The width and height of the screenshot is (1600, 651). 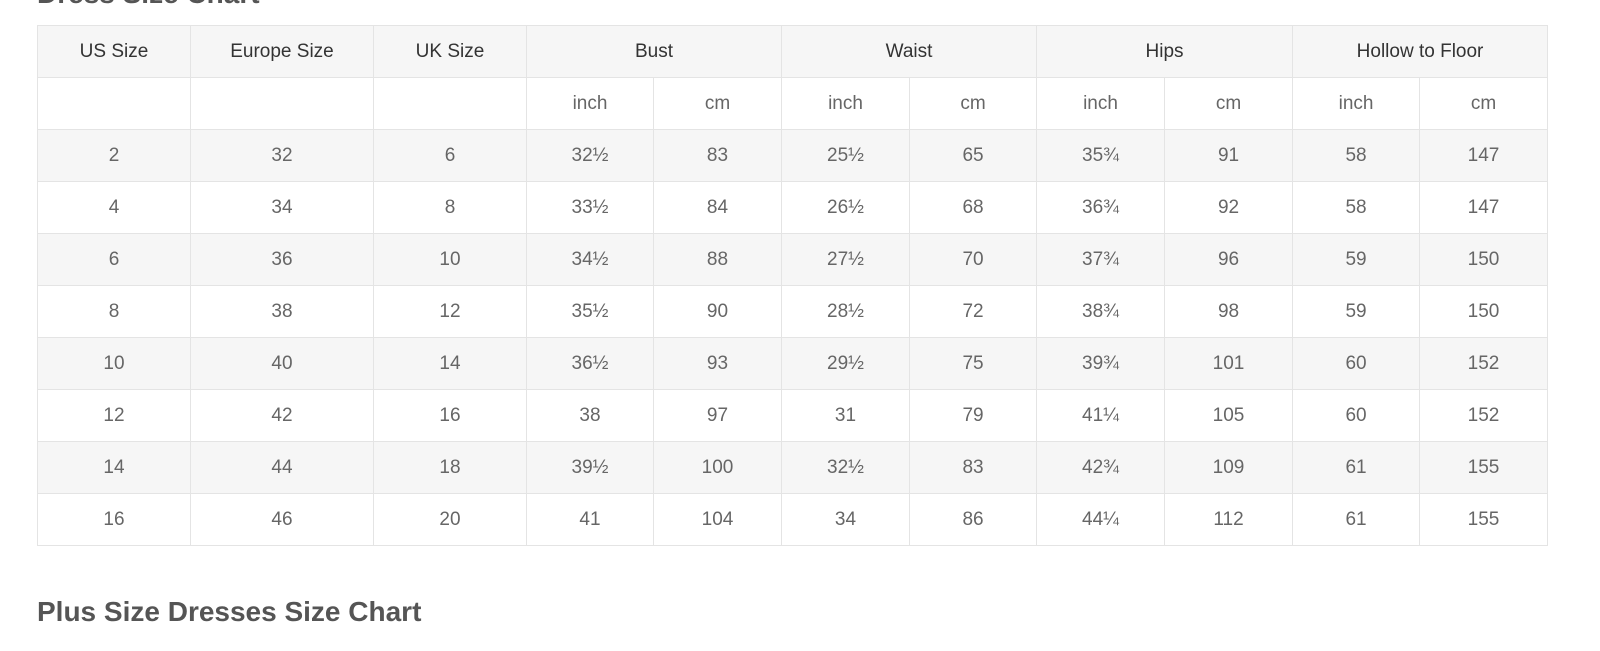 What do you see at coordinates (1165, 51) in the screenshot?
I see `header-hips: Hips` at bounding box center [1165, 51].